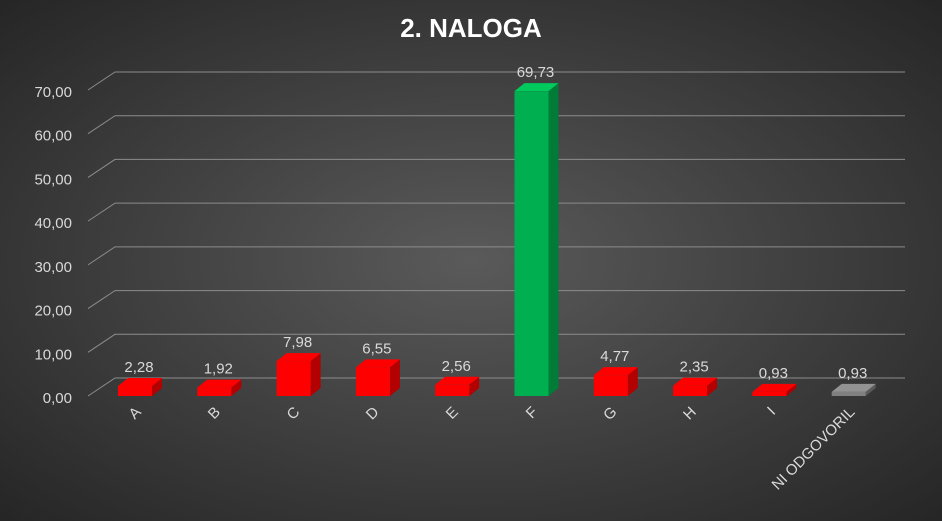 This screenshot has height=521, width=942. I want to click on value-label: 7,98, so click(297, 342).